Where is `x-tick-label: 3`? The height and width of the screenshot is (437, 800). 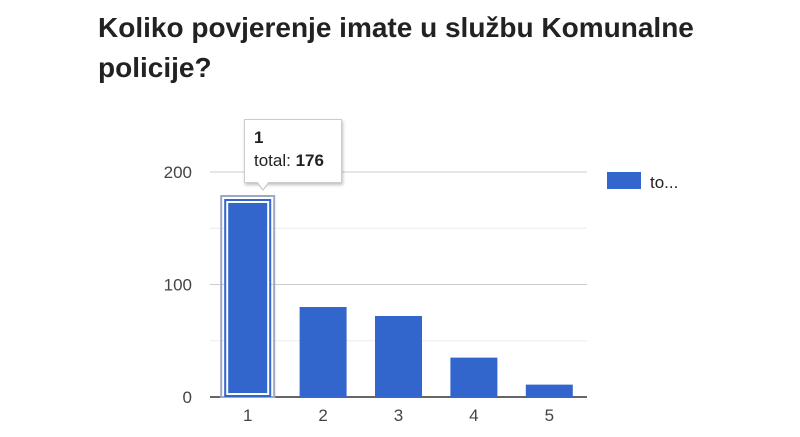
x-tick-label: 3 is located at coordinates (398, 415).